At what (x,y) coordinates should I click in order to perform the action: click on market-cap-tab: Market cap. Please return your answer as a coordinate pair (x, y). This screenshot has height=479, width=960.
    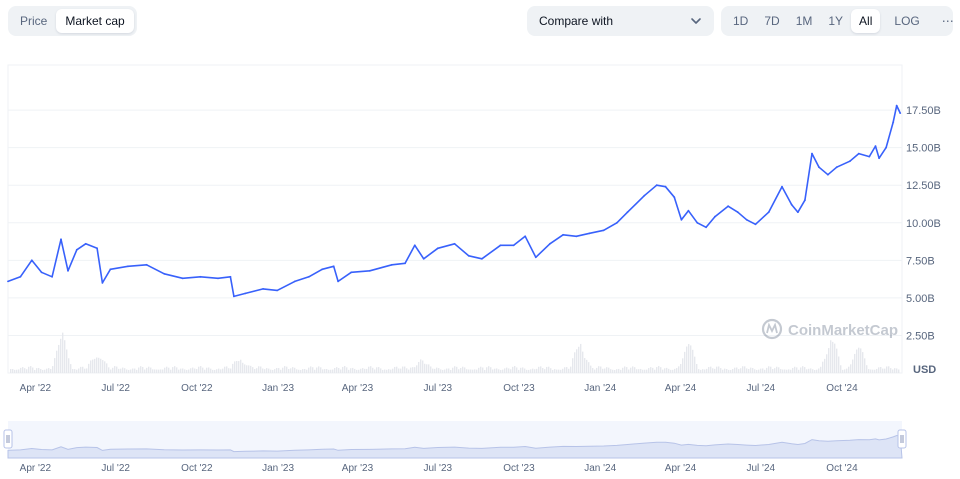
    Looking at the image, I should click on (95, 21).